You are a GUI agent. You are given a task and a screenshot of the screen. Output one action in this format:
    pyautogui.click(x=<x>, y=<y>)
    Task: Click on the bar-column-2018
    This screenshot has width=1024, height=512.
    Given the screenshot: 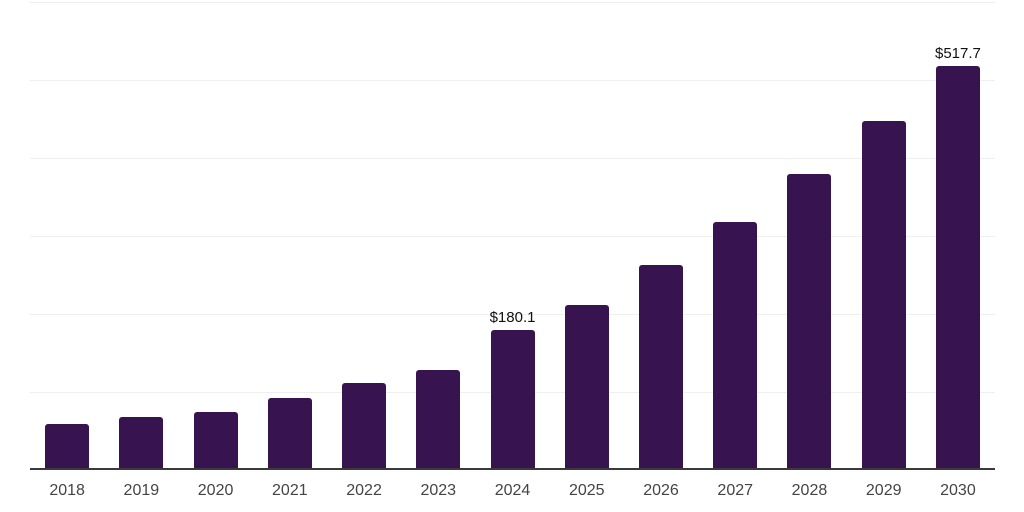 What is the action you would take?
    pyautogui.click(x=67, y=236)
    